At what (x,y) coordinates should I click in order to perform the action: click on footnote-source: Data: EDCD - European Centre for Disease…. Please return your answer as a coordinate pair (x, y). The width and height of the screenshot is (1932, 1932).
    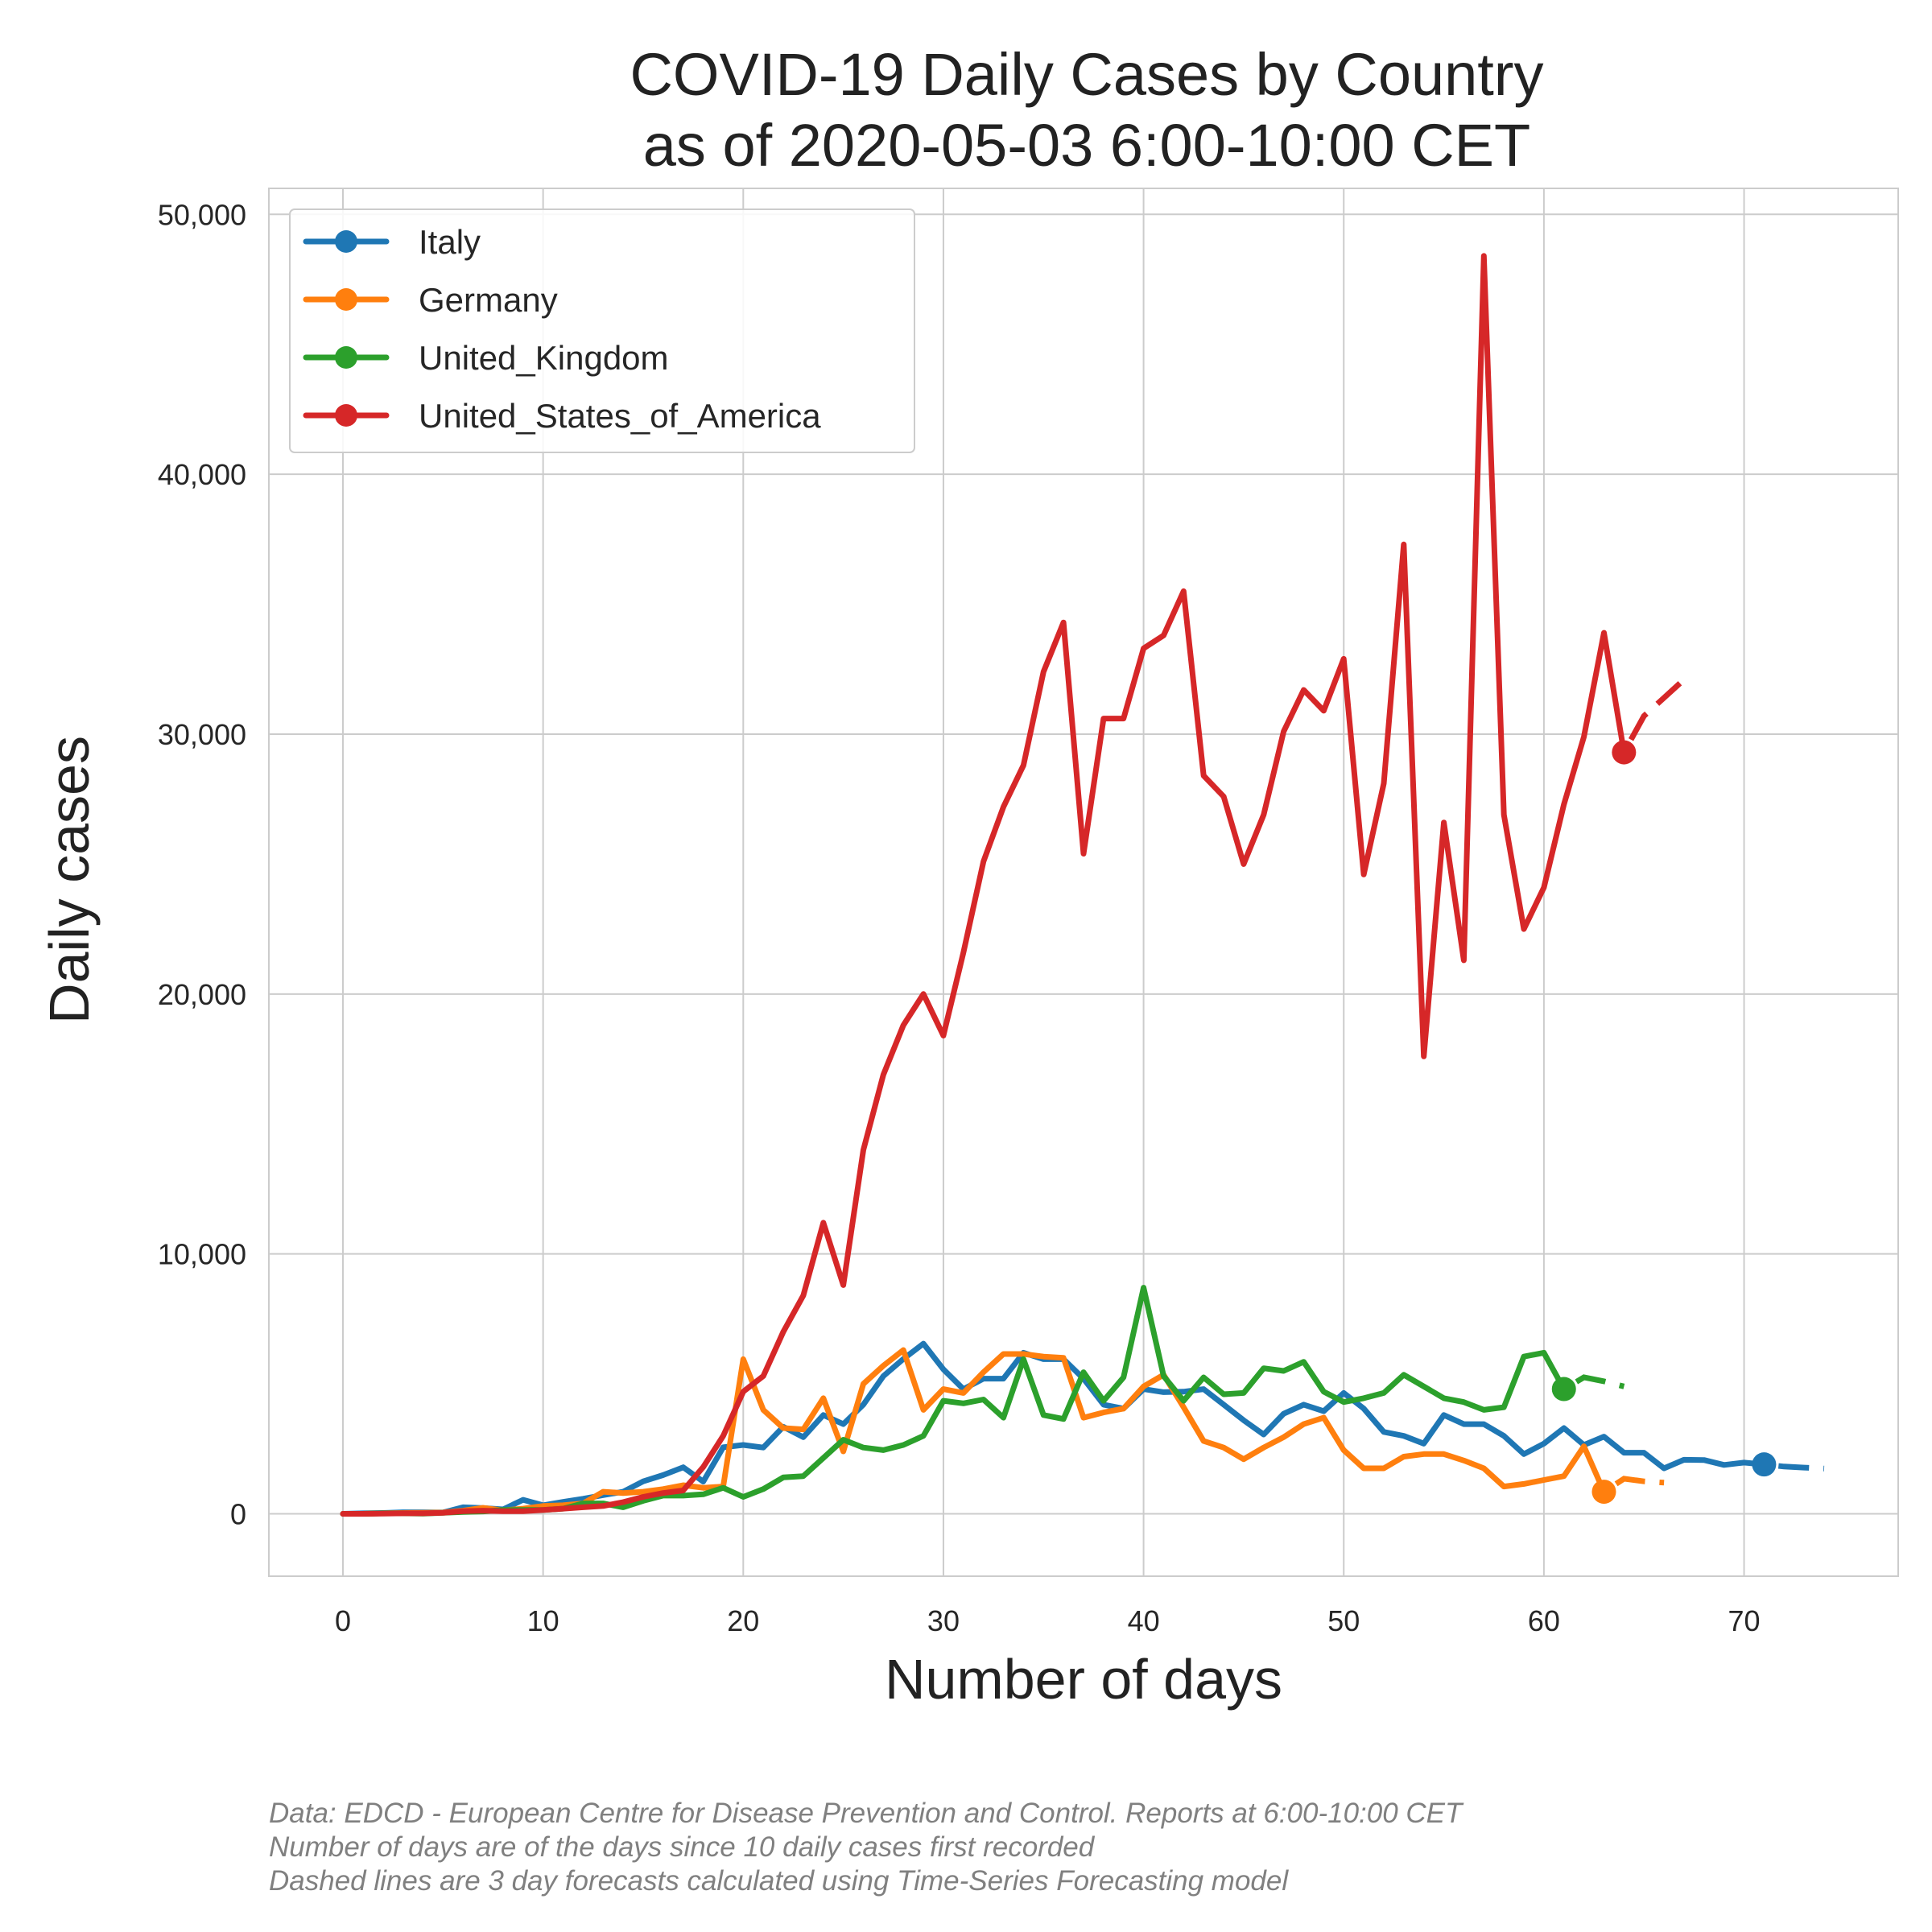
    Looking at the image, I should click on (866, 1813).